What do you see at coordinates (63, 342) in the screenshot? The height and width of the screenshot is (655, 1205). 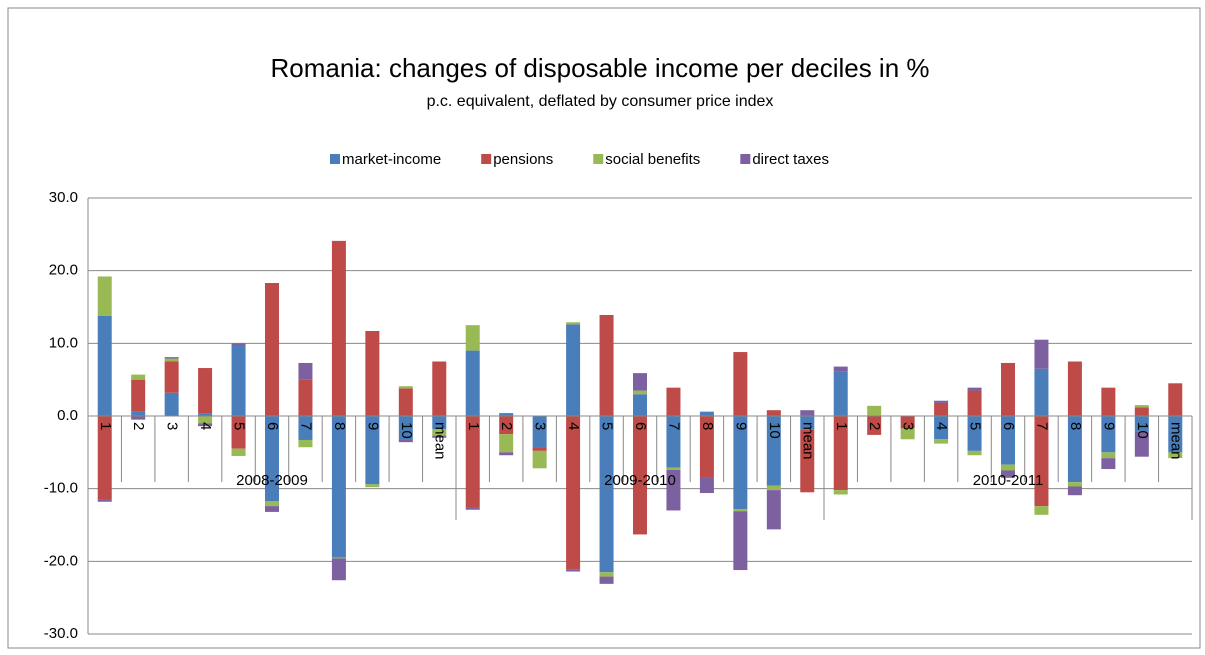 I see `y-tick-label: 10.0` at bounding box center [63, 342].